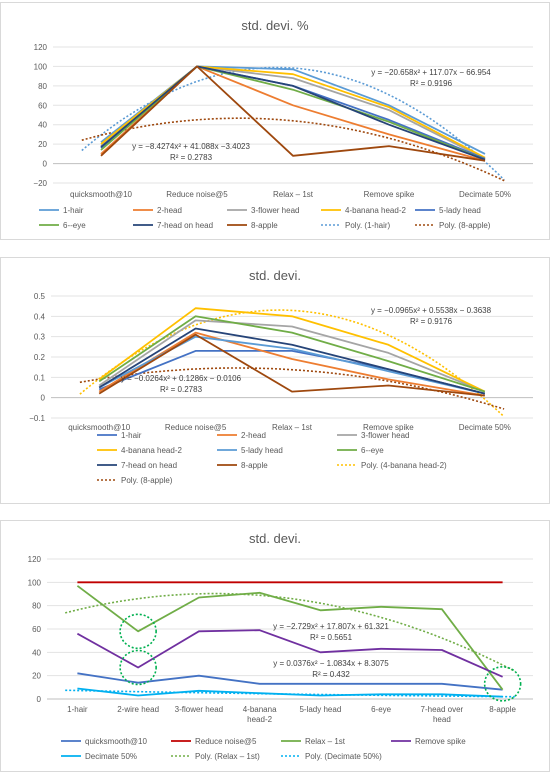  I want to click on chart-title: std. devi. %, so click(275, 25).